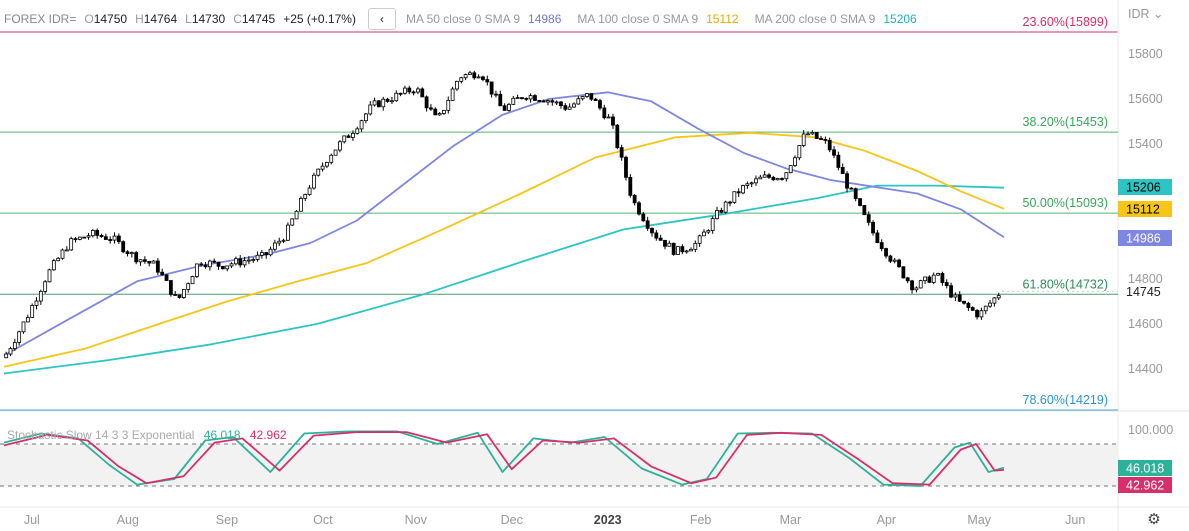 The image size is (1189, 531). I want to click on ma50-label: MA 50 close 0 SMA 9, so click(463, 19).